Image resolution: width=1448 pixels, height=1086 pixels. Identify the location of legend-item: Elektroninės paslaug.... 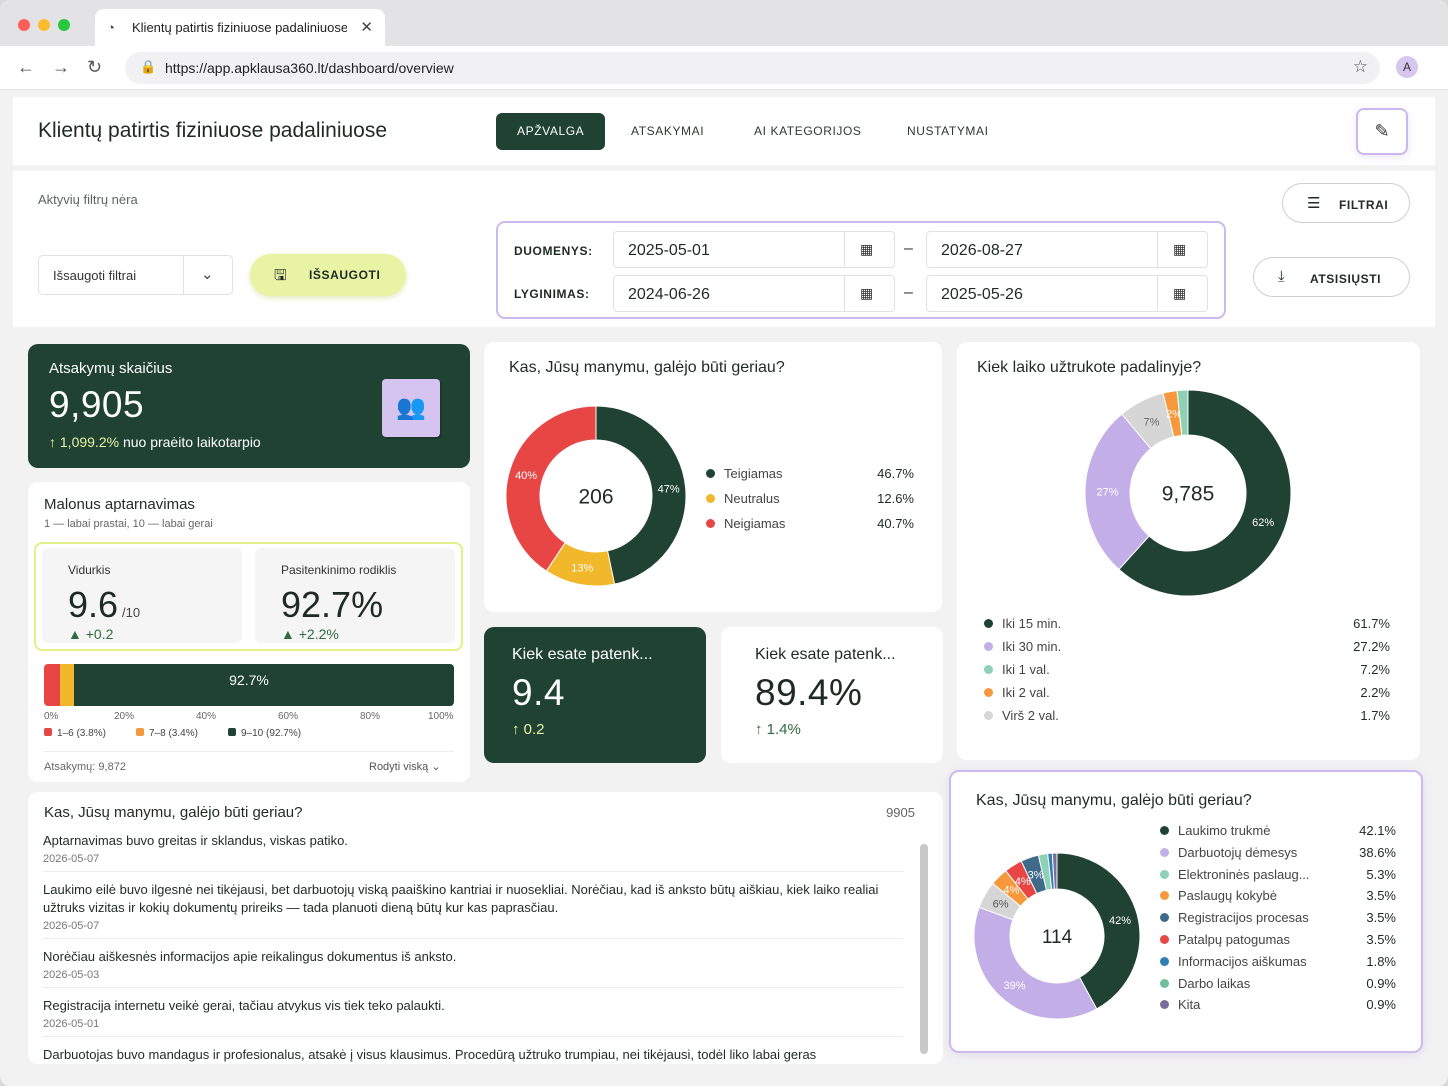
(1235, 874).